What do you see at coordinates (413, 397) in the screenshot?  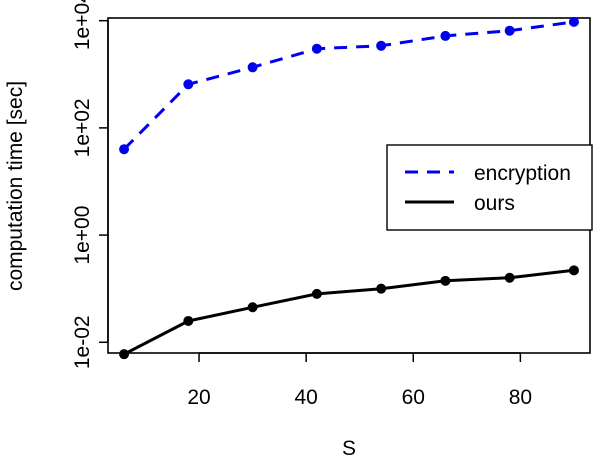 I see `x-tick-label: 60` at bounding box center [413, 397].